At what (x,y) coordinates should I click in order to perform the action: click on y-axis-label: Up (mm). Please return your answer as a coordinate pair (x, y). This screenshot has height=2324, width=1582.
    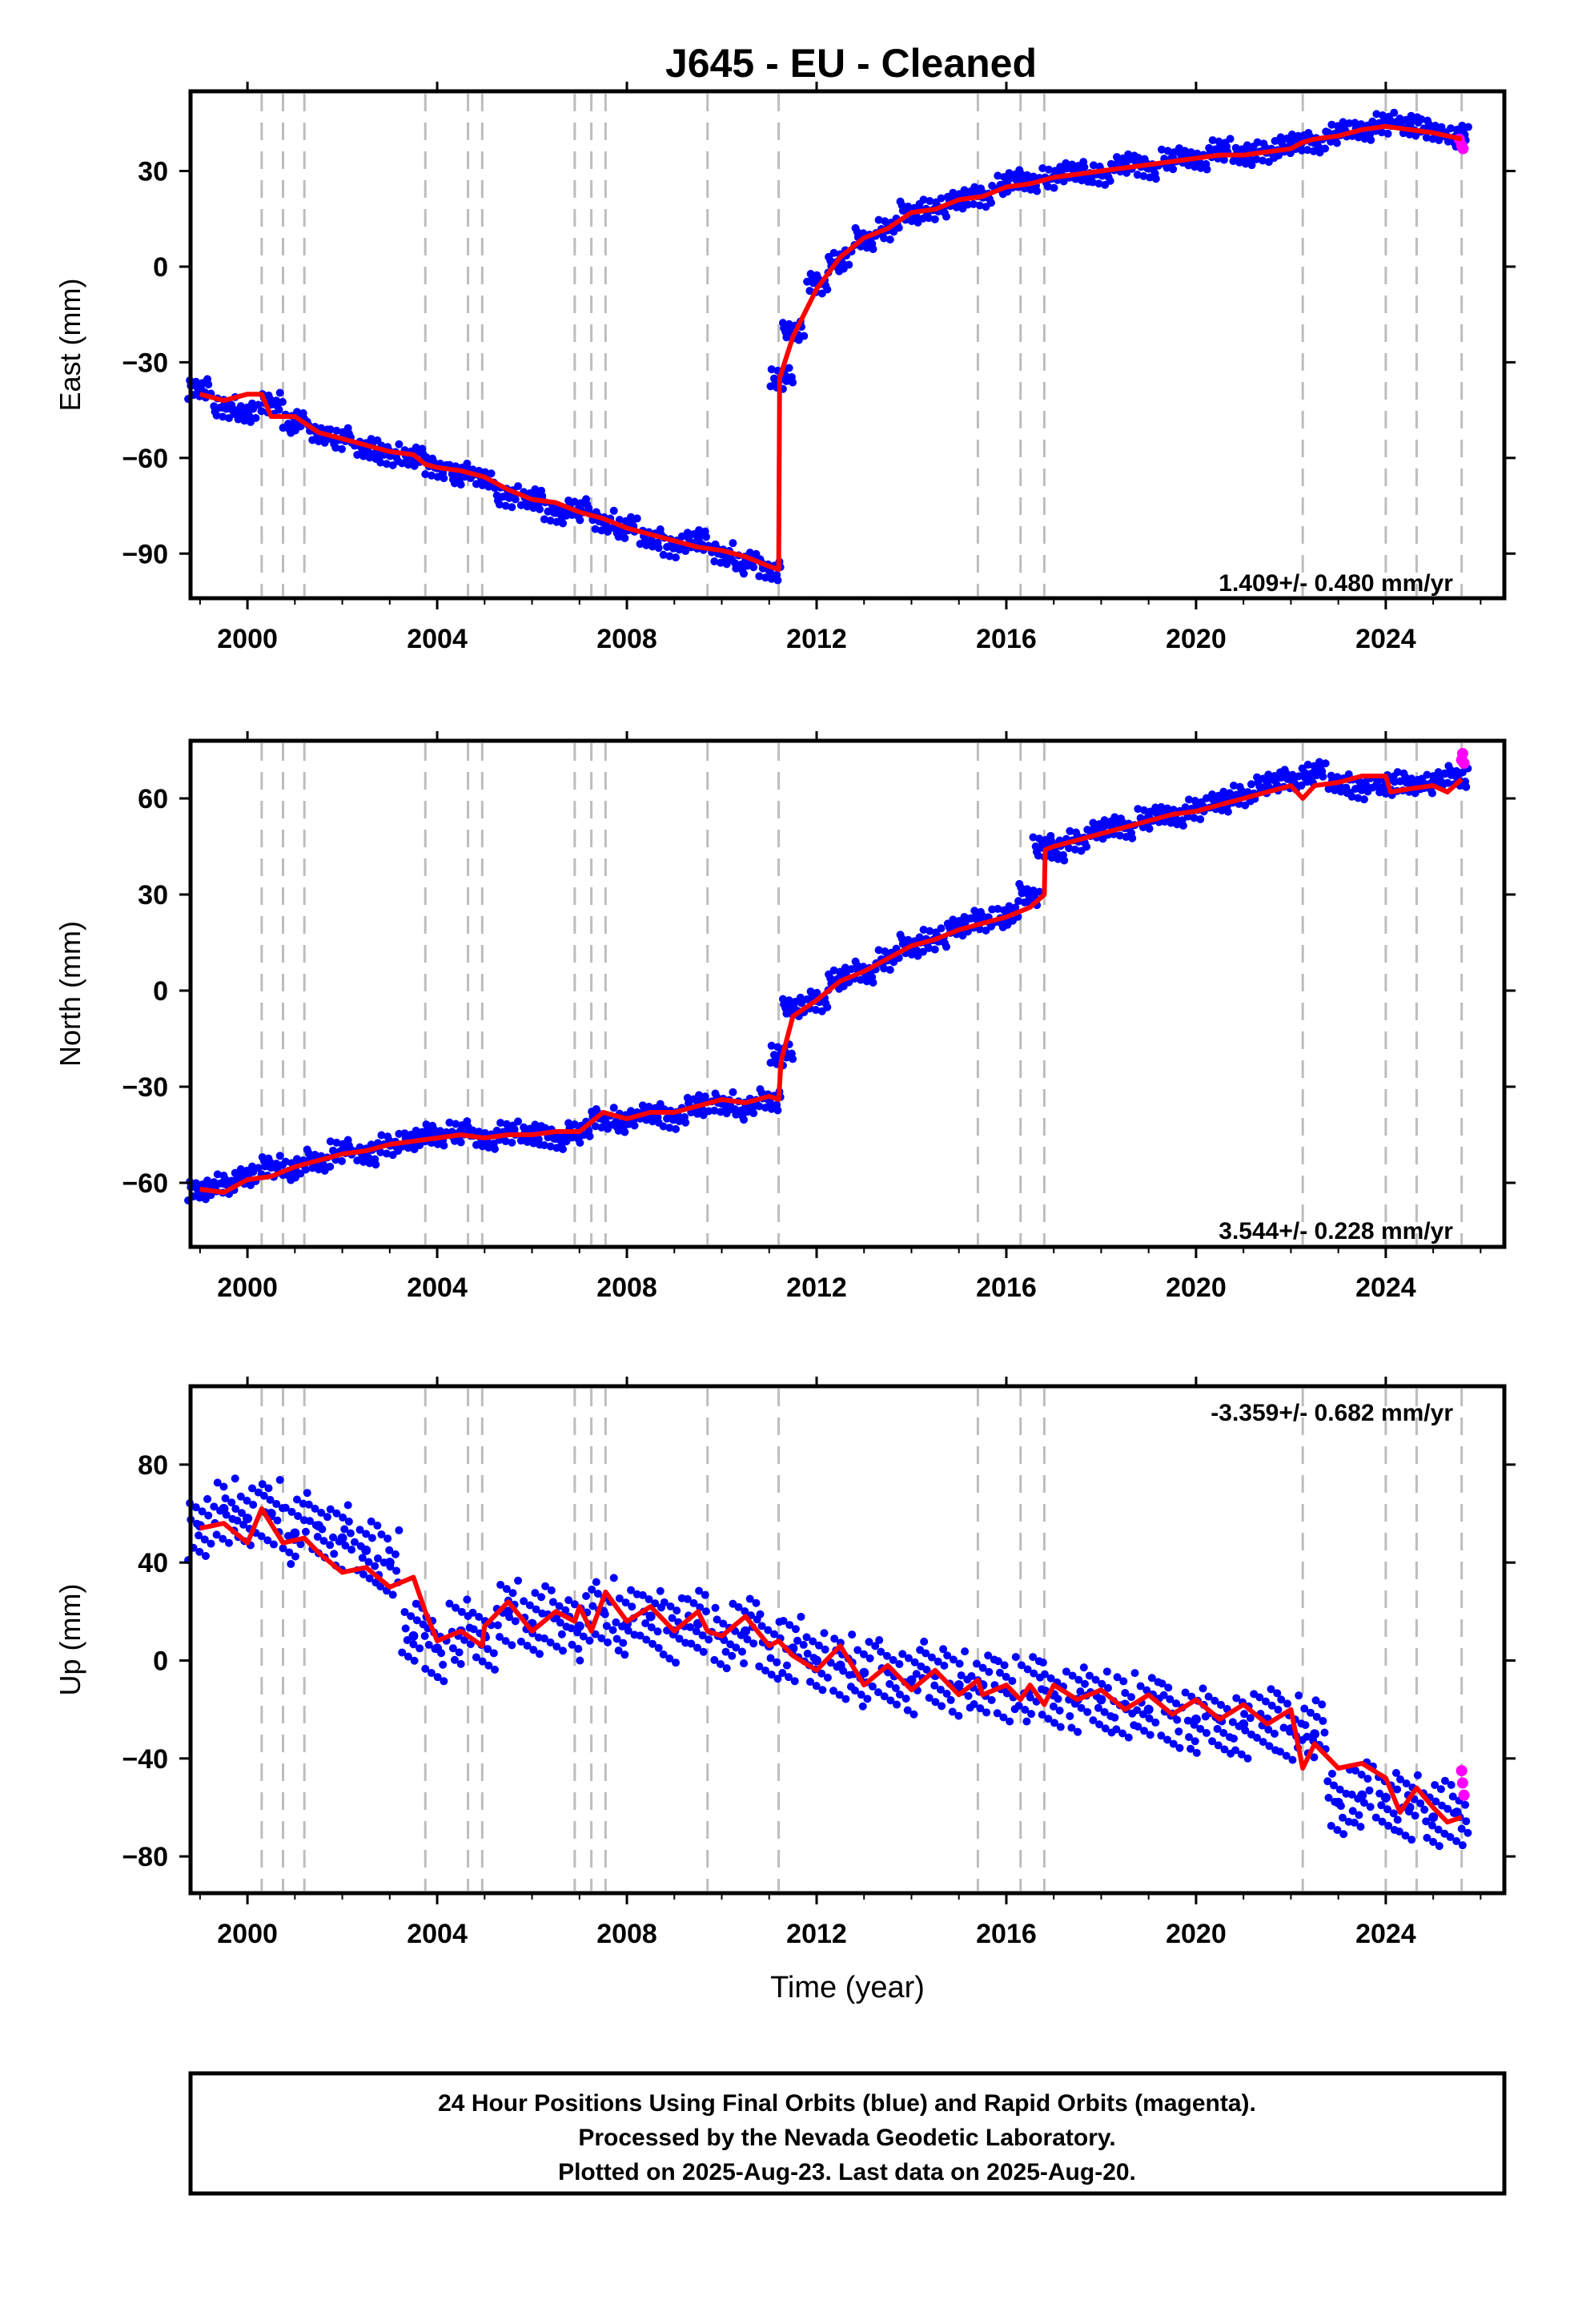
    Looking at the image, I should click on (70, 1640).